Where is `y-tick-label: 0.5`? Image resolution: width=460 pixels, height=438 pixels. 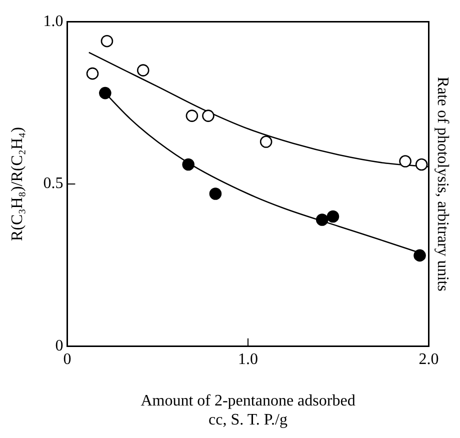
y-tick-label: 0.5 is located at coordinates (53, 183).